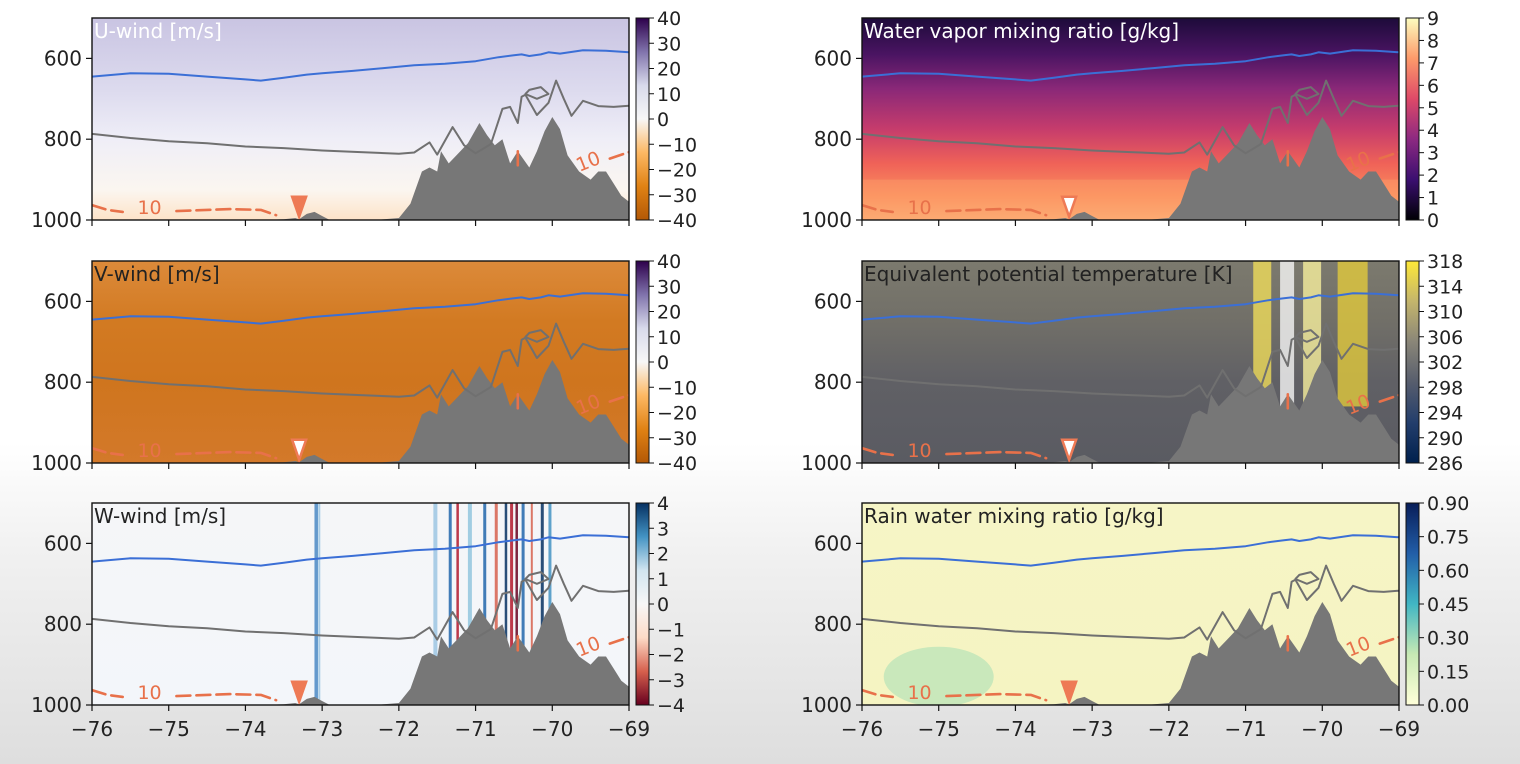 Image resolution: width=1520 pixels, height=764 pixels. Describe the element at coordinates (669, 95) in the screenshot. I see `colorbar-tick-label: 10` at that location.